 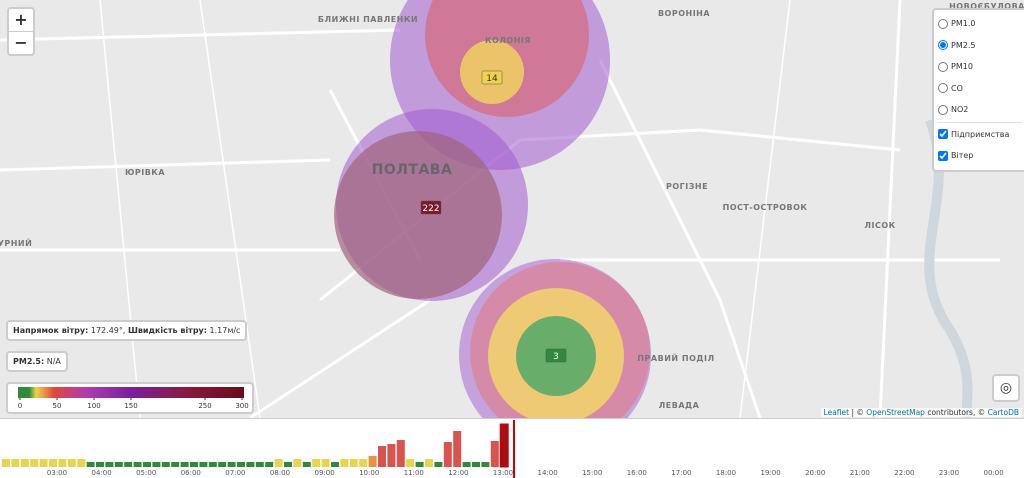 What do you see at coordinates (980, 24) in the screenshot?
I see `pollutant-option: PM1.0` at bounding box center [980, 24].